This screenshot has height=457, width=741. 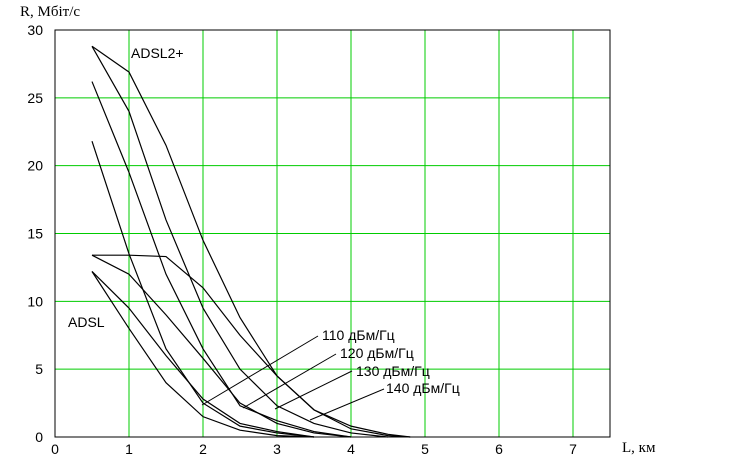 I want to click on y-tick-label: 10, so click(x=35, y=301).